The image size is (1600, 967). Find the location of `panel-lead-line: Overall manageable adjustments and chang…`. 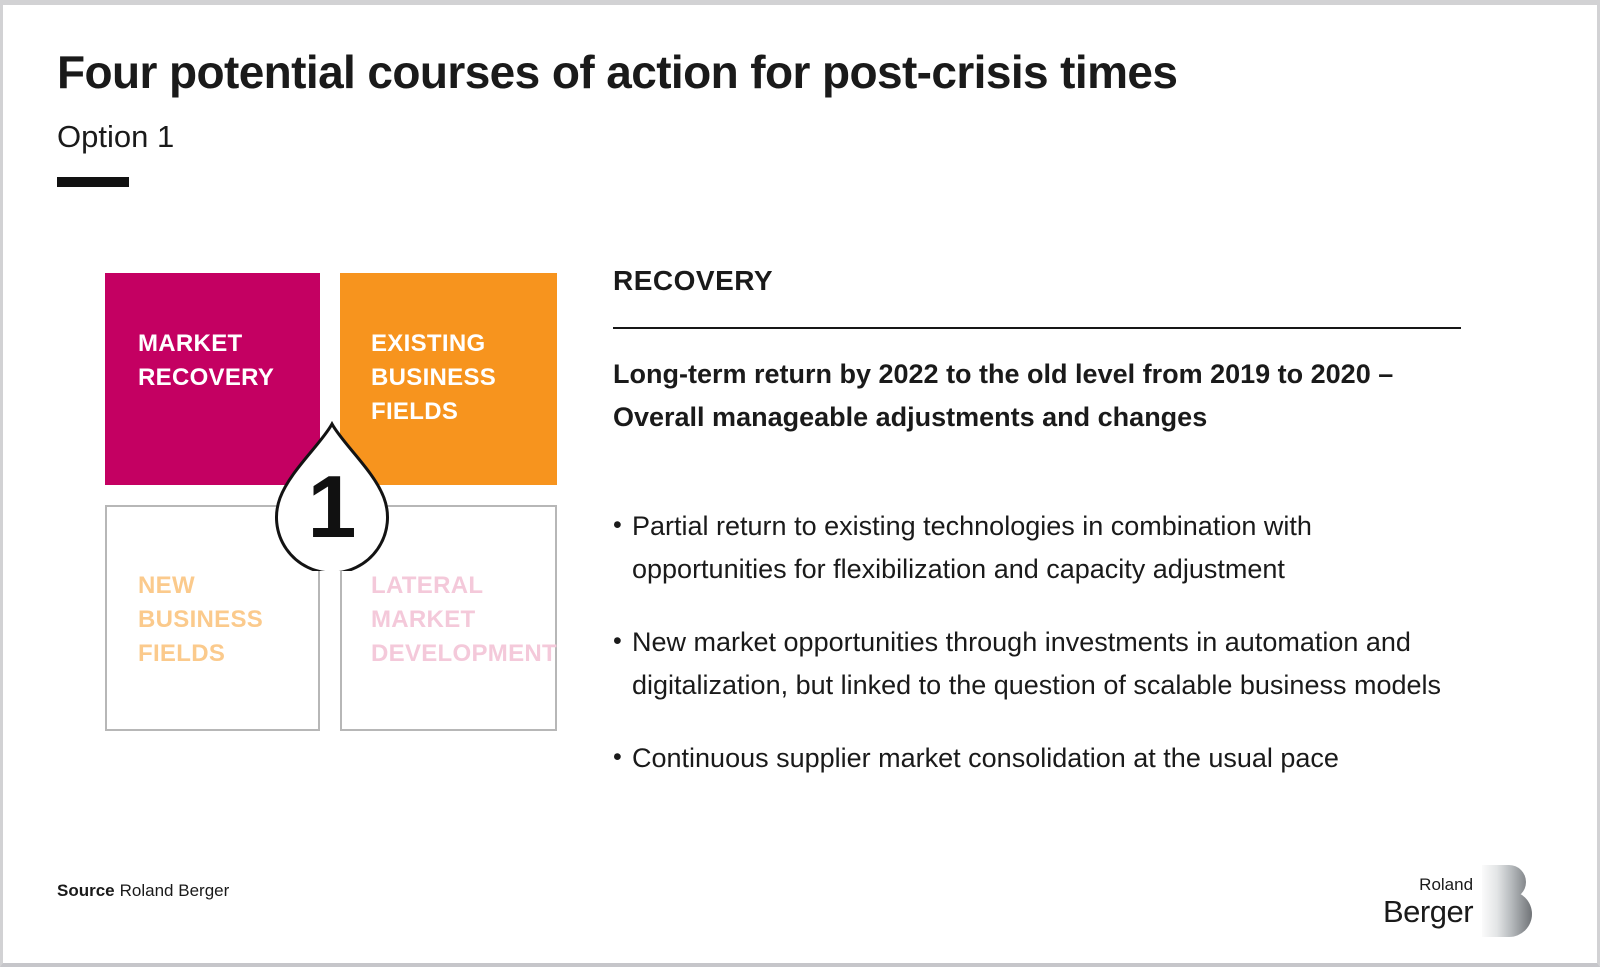

panel-lead-line: Overall manageable adjustments and chang… is located at coordinates (910, 417).